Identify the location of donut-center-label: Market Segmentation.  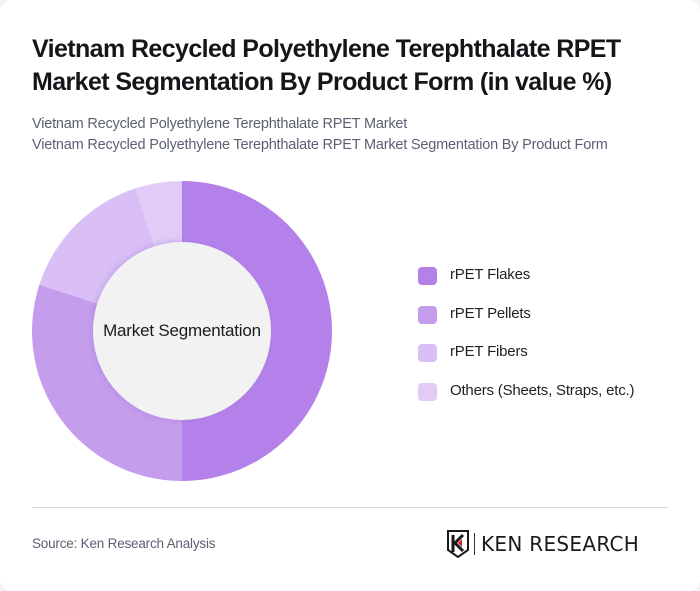
(182, 330).